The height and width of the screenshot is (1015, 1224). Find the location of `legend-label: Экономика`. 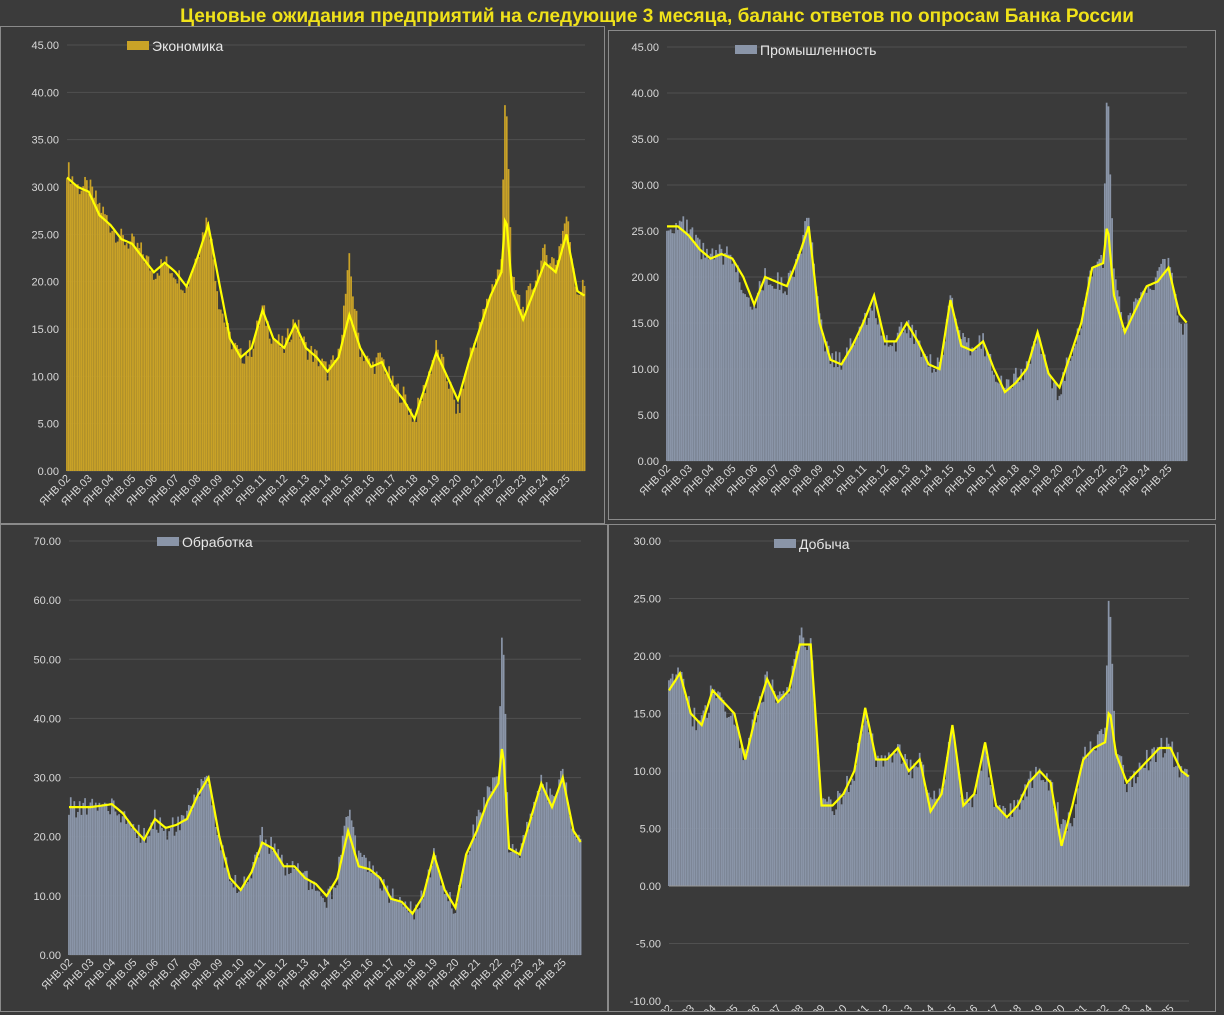

legend-label: Экономика is located at coordinates (188, 46).